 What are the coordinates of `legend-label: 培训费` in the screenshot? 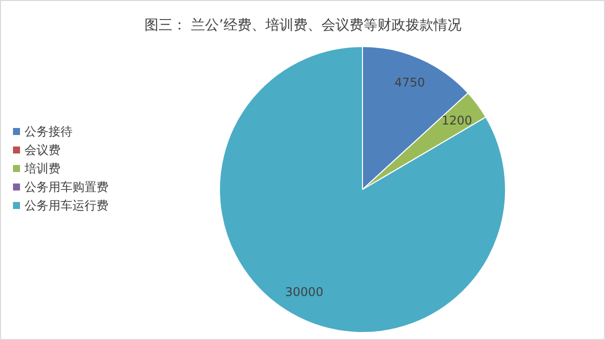 It's located at (42, 169).